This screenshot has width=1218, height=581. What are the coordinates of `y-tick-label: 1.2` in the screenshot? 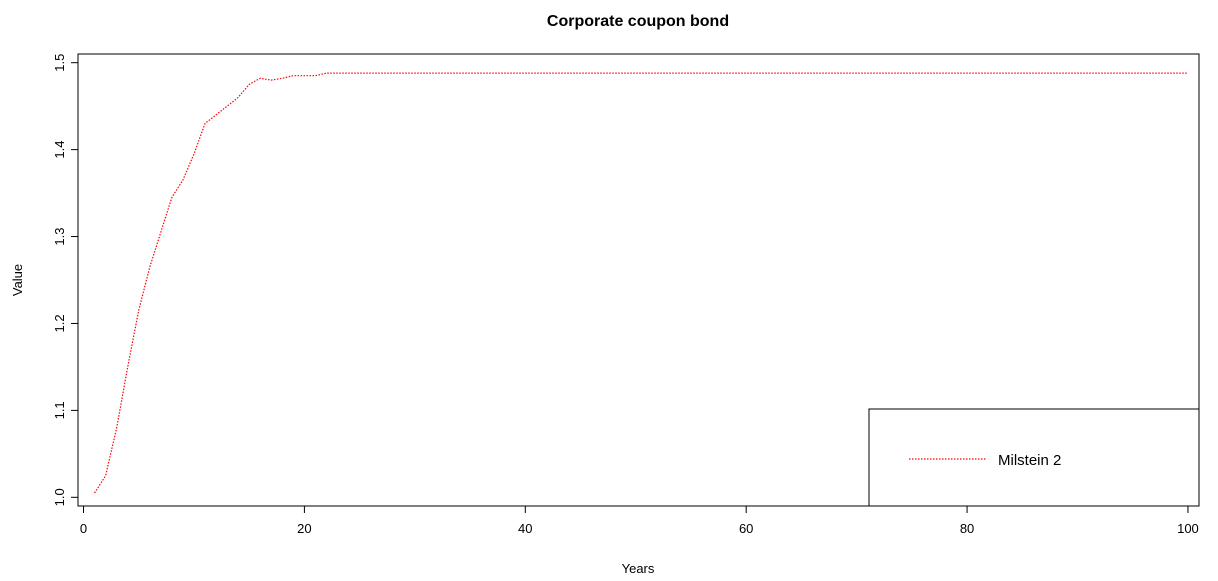 It's located at (59, 323).